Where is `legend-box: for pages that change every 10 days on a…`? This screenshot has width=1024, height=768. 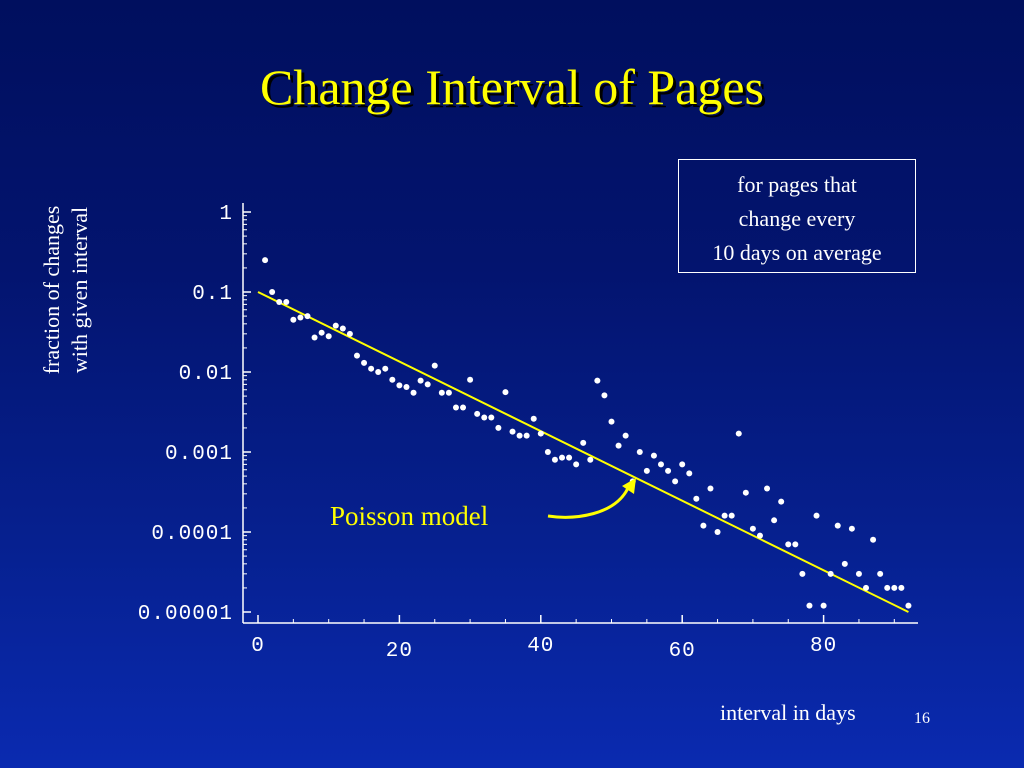
legend-box: for pages that change every 10 days on a… is located at coordinates (797, 216).